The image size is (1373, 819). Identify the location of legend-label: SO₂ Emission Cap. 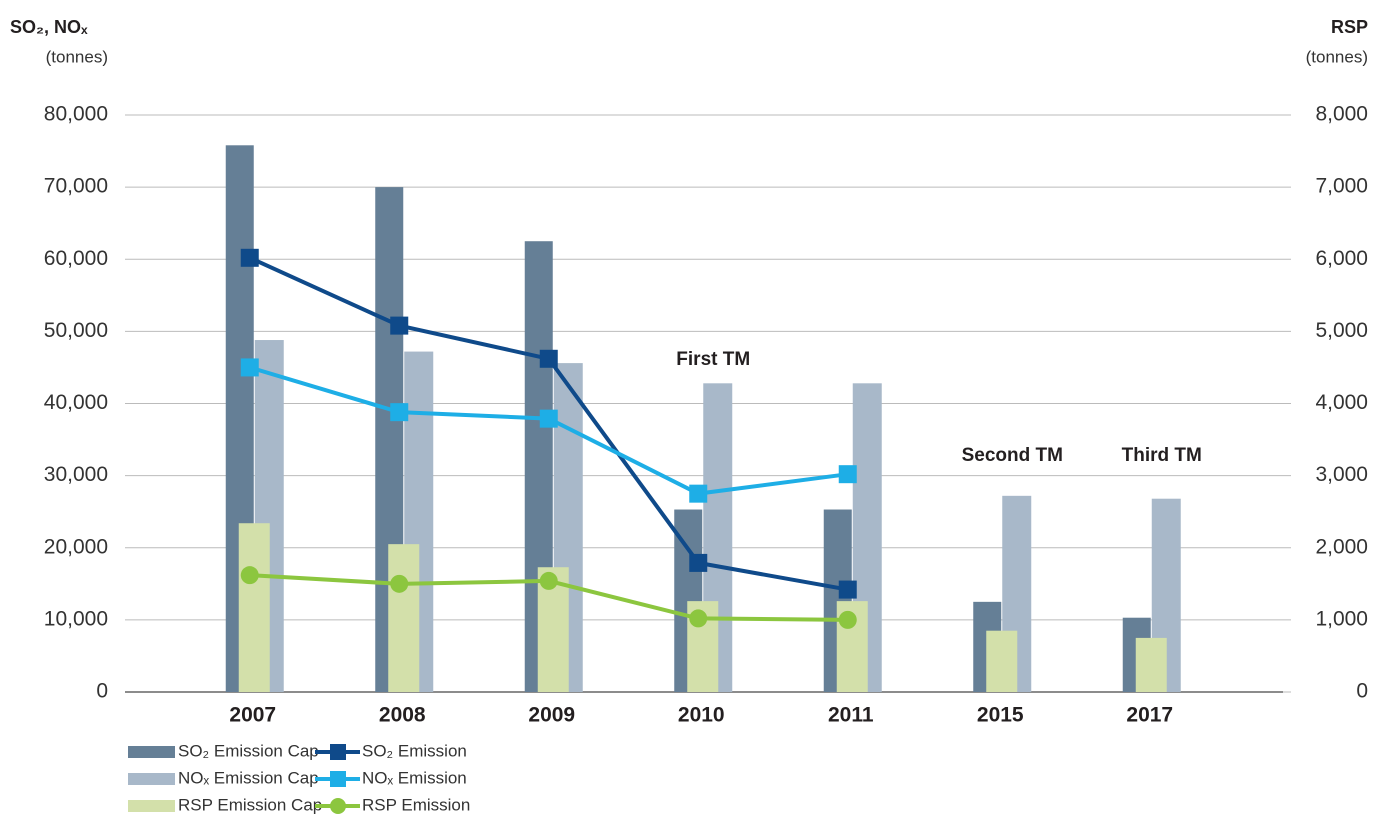
(248, 750).